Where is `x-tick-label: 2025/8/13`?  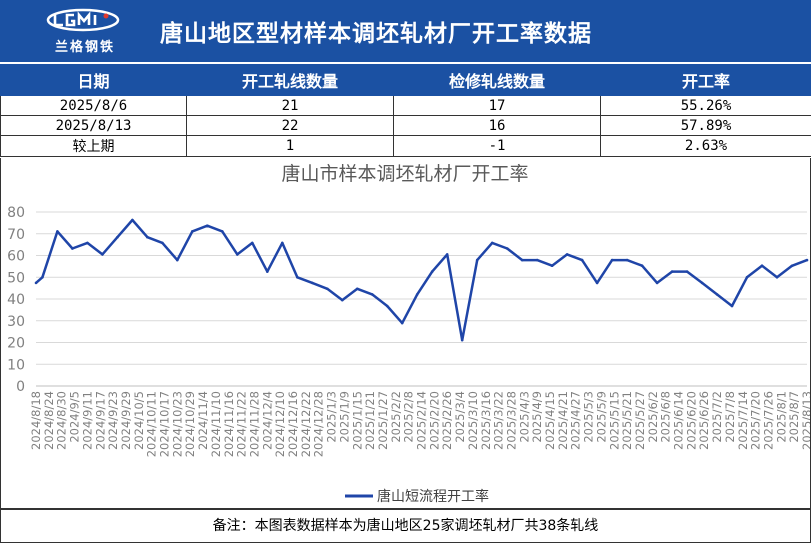
x-tick-label: 2025/8/13 is located at coordinates (805, 420).